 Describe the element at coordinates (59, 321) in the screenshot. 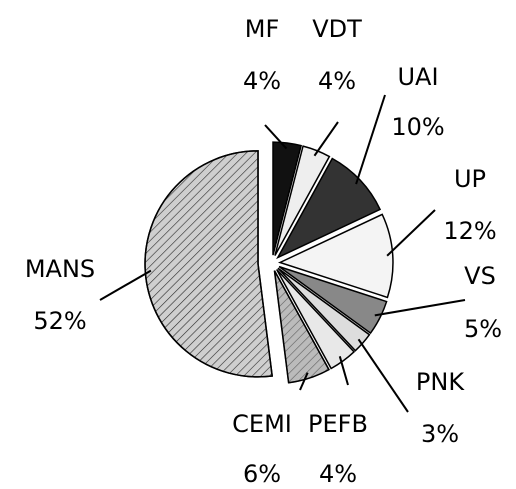

I see `slice-value-label: 52%` at that location.